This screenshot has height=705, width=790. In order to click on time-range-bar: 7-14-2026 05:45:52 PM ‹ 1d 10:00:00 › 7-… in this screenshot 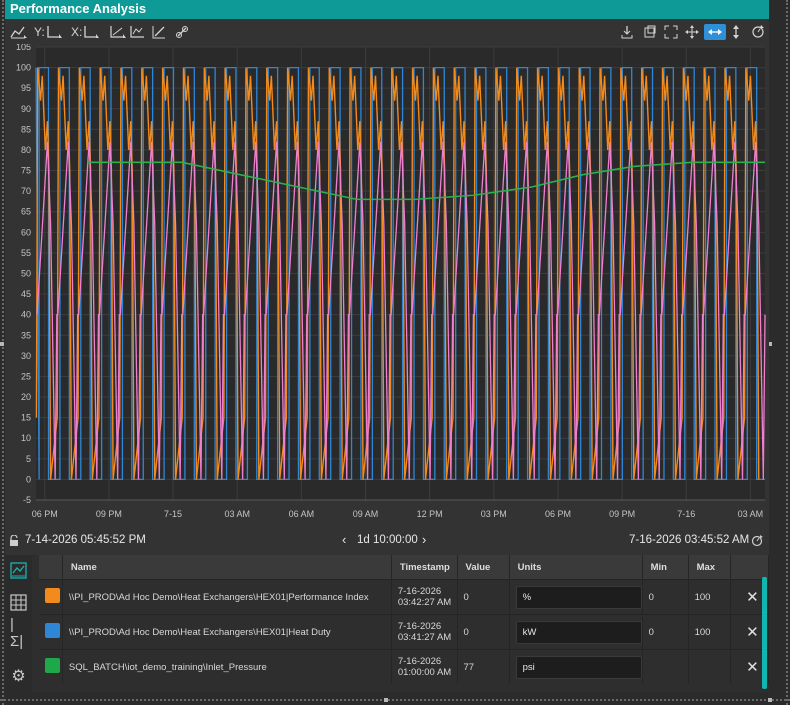, I will do `click(387, 541)`.